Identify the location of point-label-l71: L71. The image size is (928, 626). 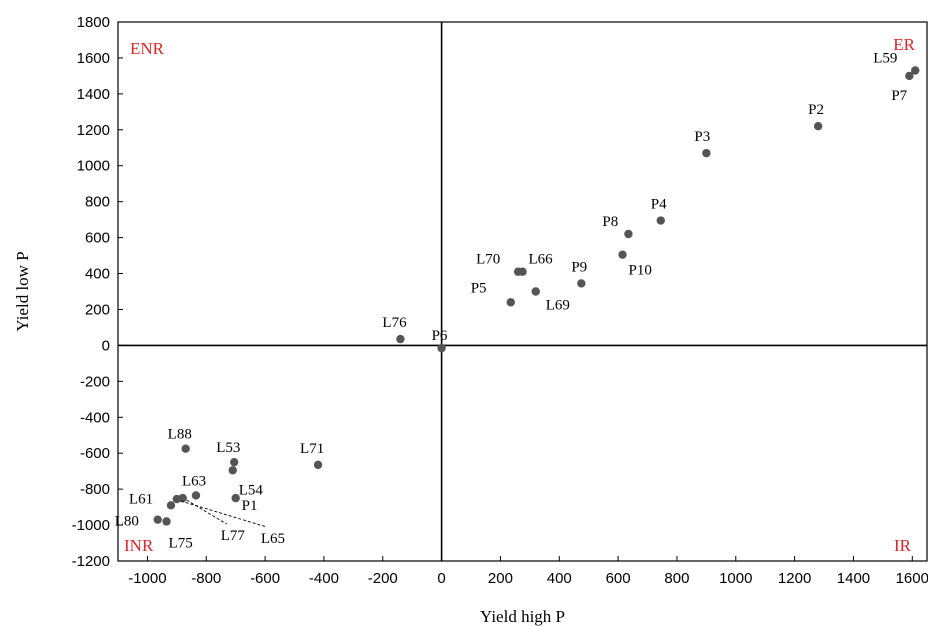
(312, 449).